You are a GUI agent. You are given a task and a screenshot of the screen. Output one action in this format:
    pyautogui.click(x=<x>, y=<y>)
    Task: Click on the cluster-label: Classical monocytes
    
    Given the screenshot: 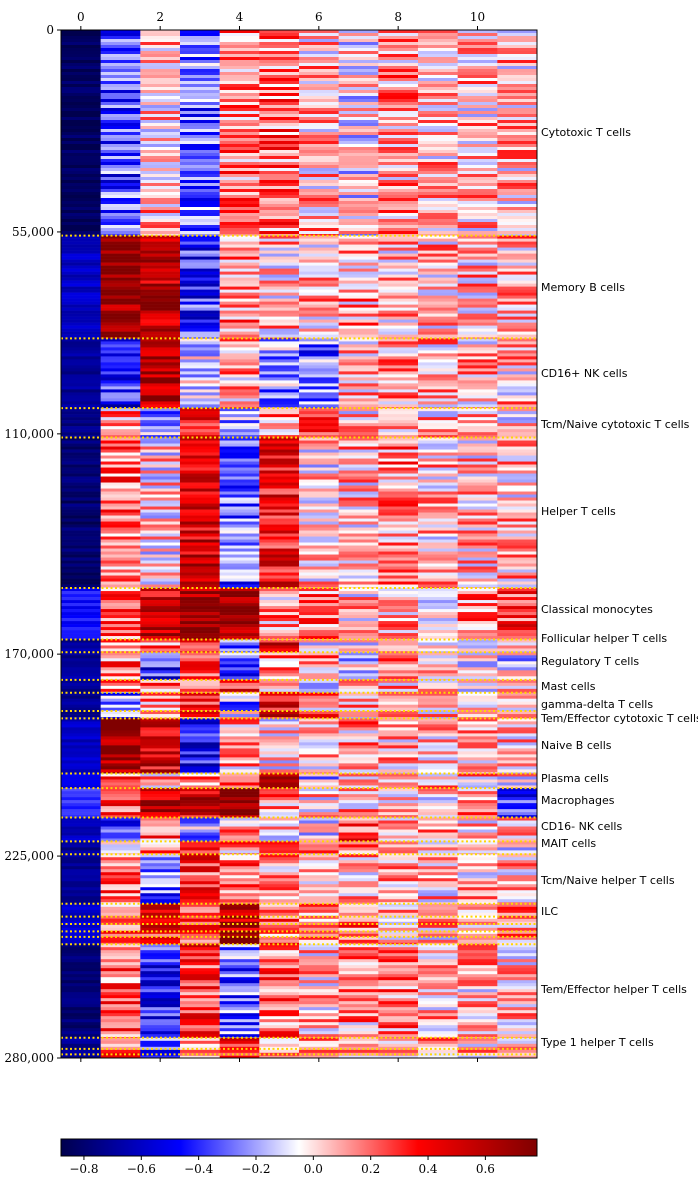 What is the action you would take?
    pyautogui.click(x=597, y=609)
    